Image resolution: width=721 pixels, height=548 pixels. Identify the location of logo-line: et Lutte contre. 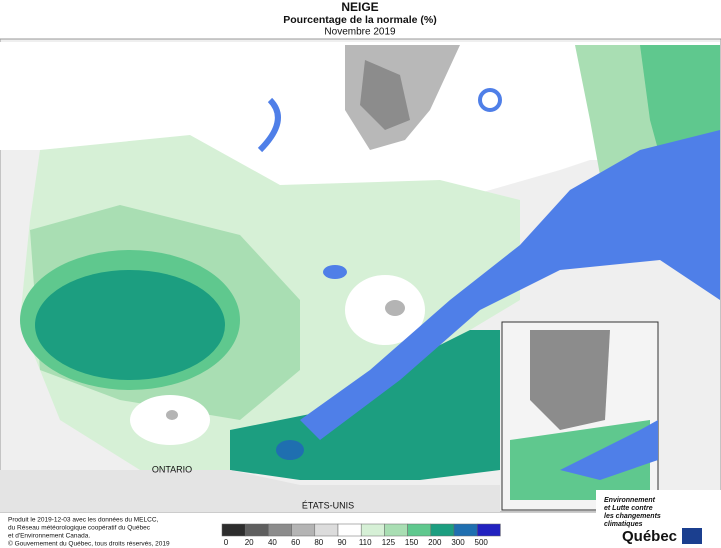
(628, 508).